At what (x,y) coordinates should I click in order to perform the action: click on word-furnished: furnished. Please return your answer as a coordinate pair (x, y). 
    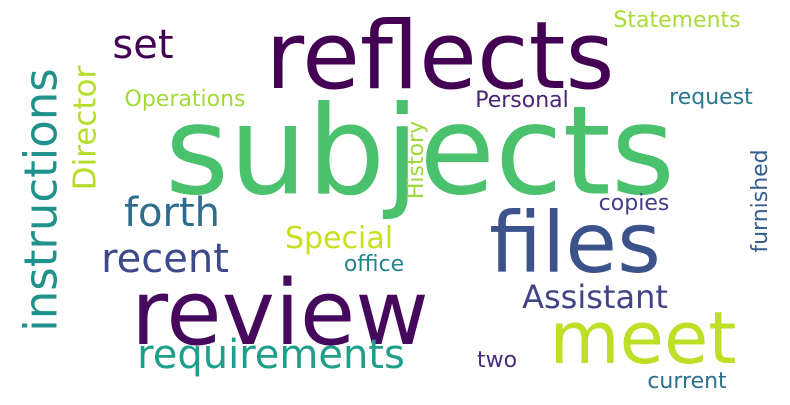
    Looking at the image, I should click on (760, 201).